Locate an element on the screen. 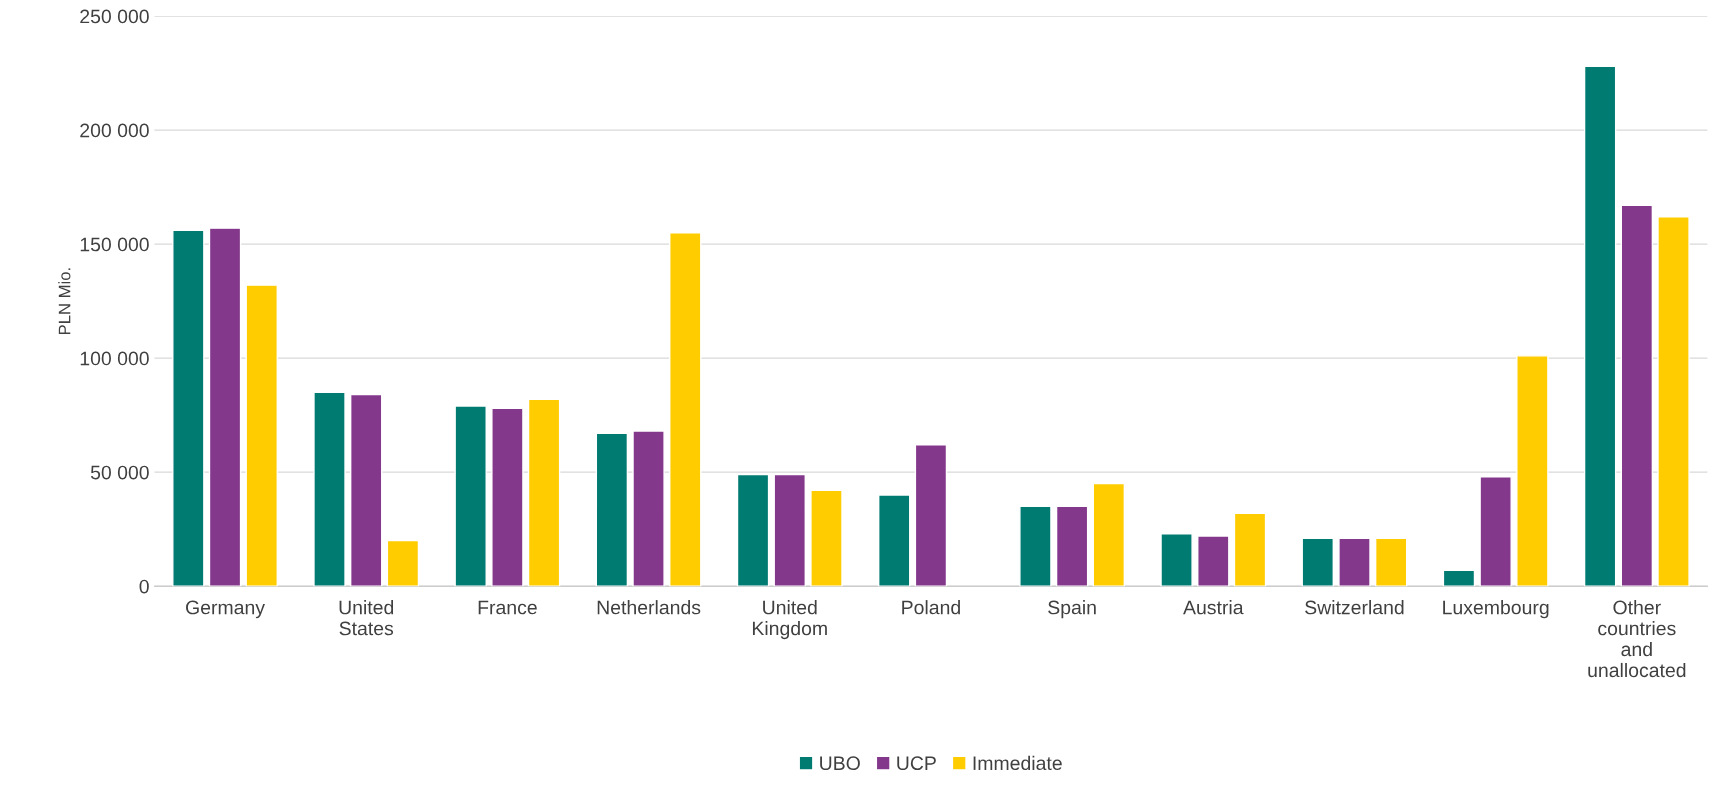 The height and width of the screenshot is (803, 1716). y-tick-label: 200 000 is located at coordinates (114, 130).